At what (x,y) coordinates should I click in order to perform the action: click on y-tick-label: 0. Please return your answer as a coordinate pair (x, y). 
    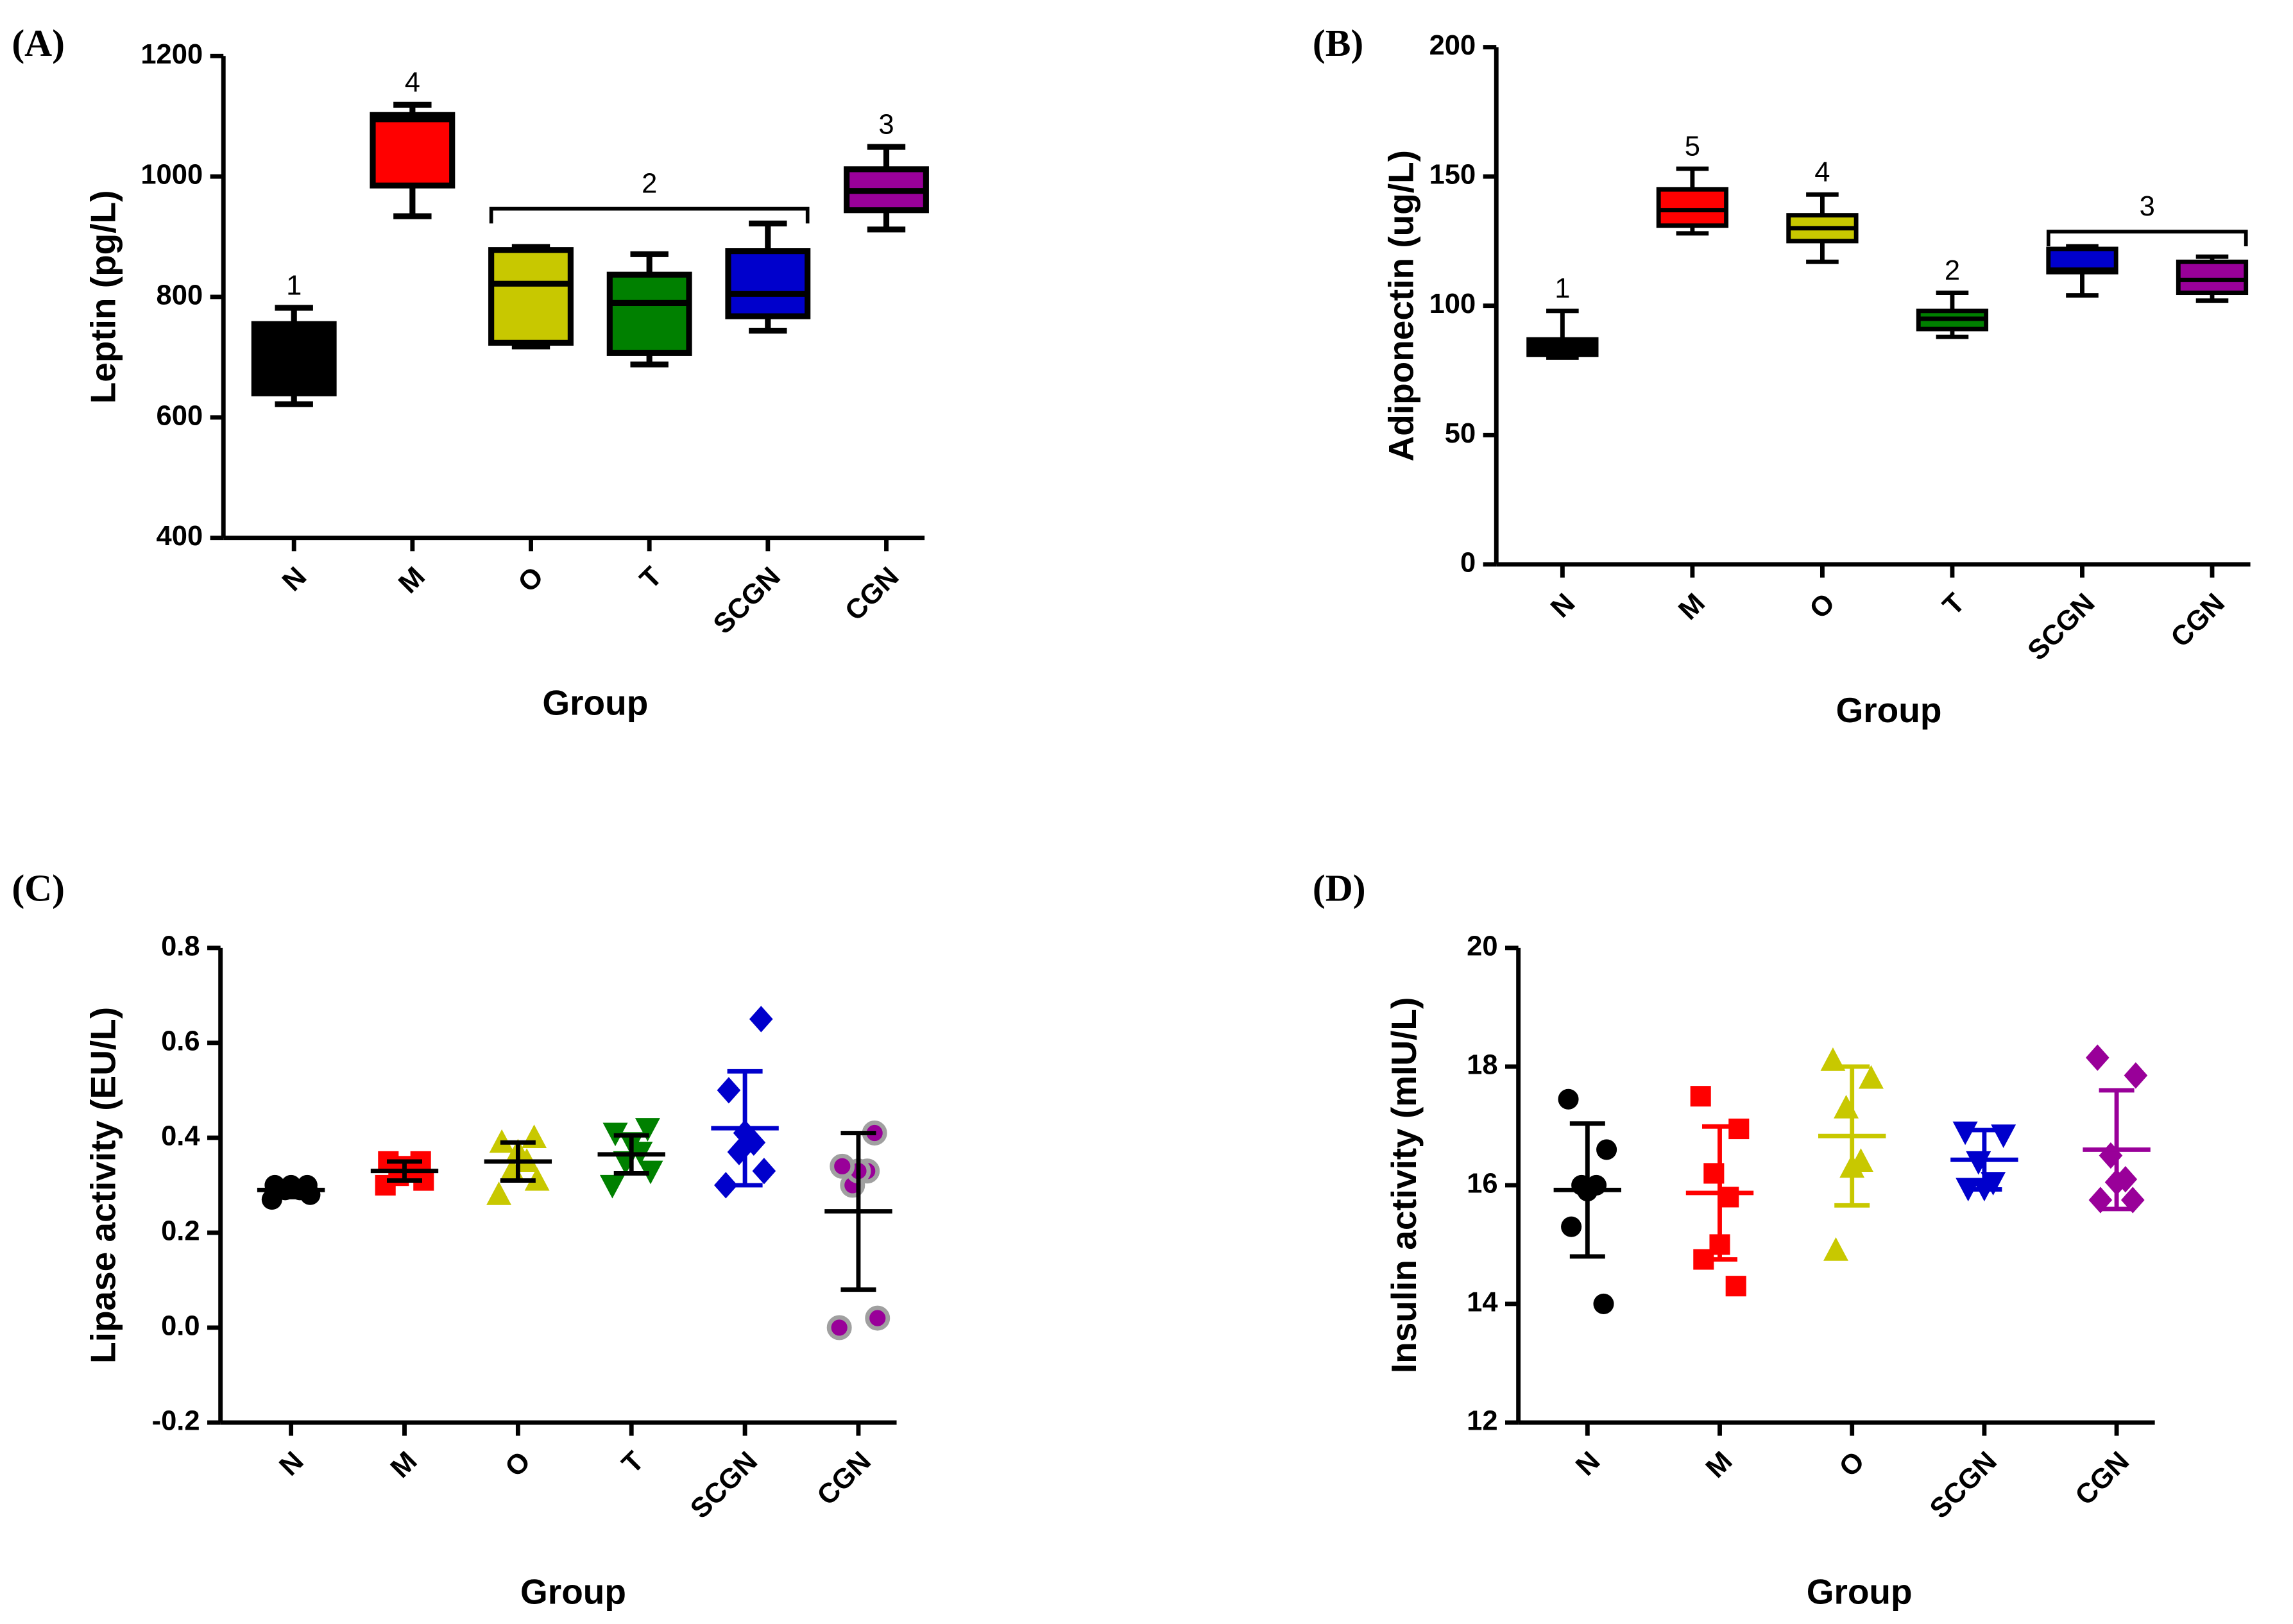
    Looking at the image, I should click on (1468, 562).